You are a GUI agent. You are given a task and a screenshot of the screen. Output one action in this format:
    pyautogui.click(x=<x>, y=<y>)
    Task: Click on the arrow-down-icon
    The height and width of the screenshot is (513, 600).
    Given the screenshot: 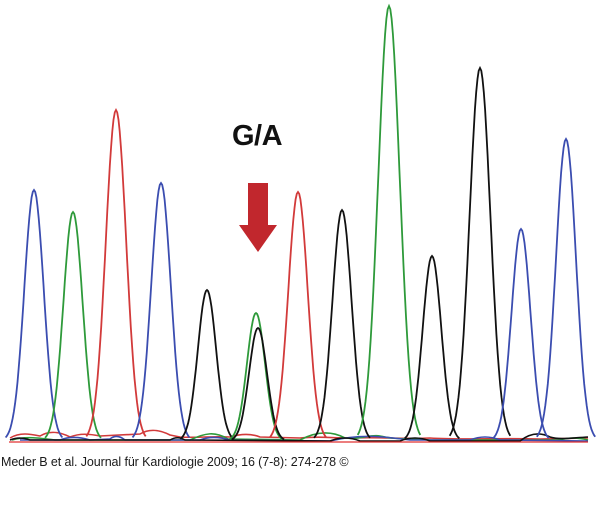 What is the action you would take?
    pyautogui.click(x=258, y=217)
    